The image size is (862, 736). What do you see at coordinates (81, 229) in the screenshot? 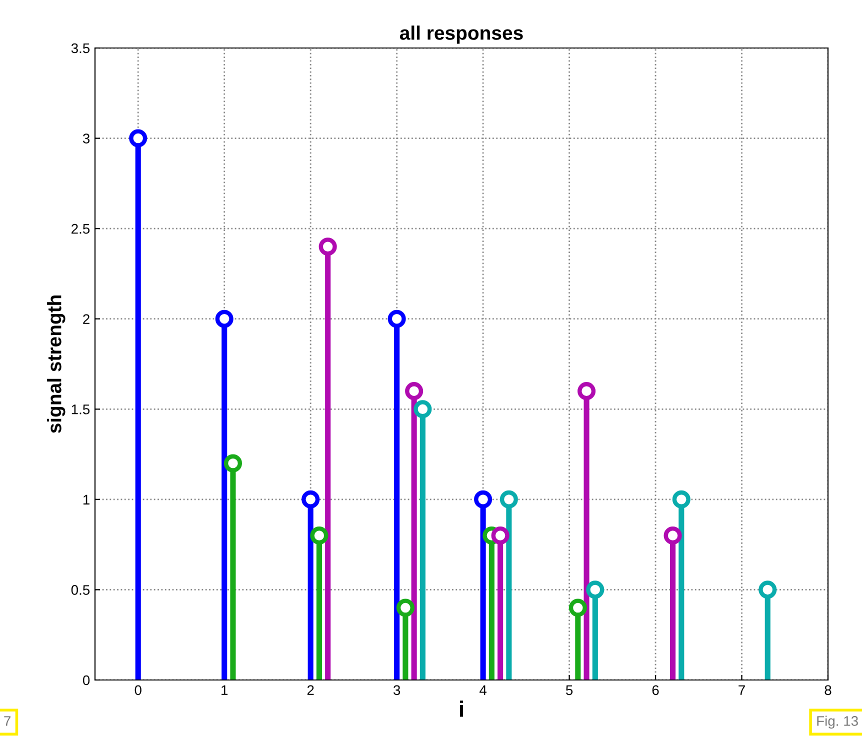
I see `y-tick-label: 2.5` at bounding box center [81, 229].